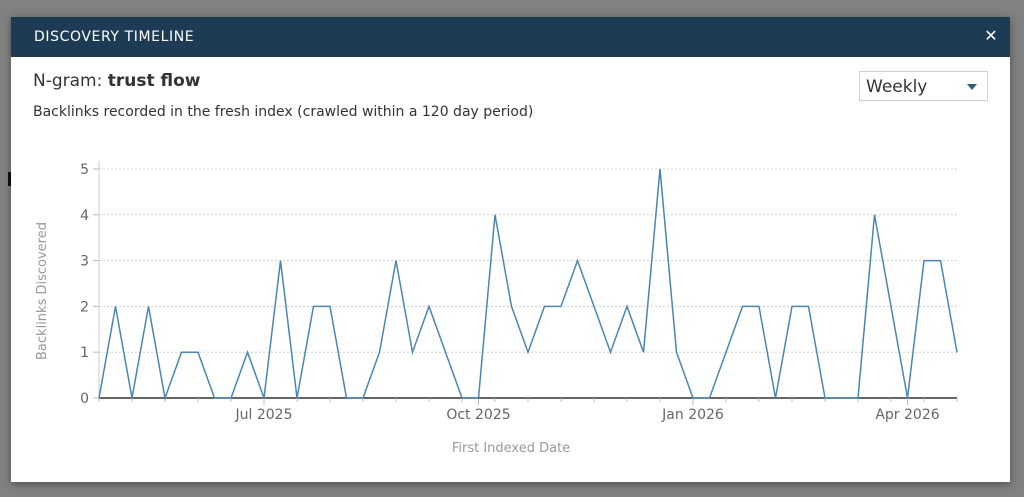 The height and width of the screenshot is (497, 1024). What do you see at coordinates (264, 415) in the screenshot?
I see `x-tick-label: Jul 2025` at bounding box center [264, 415].